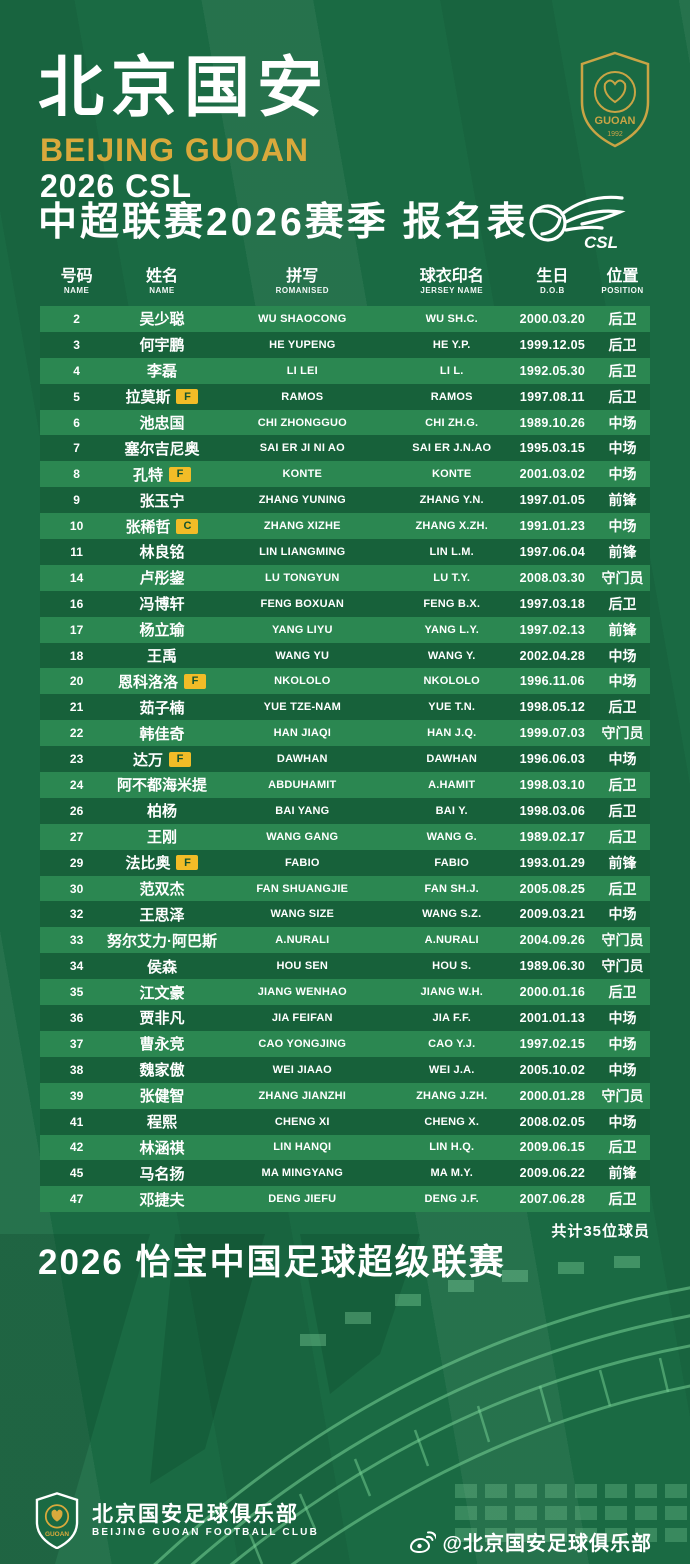 The width and height of the screenshot is (690, 1564). I want to click on player-dob: 1997.02.13, so click(552, 629).